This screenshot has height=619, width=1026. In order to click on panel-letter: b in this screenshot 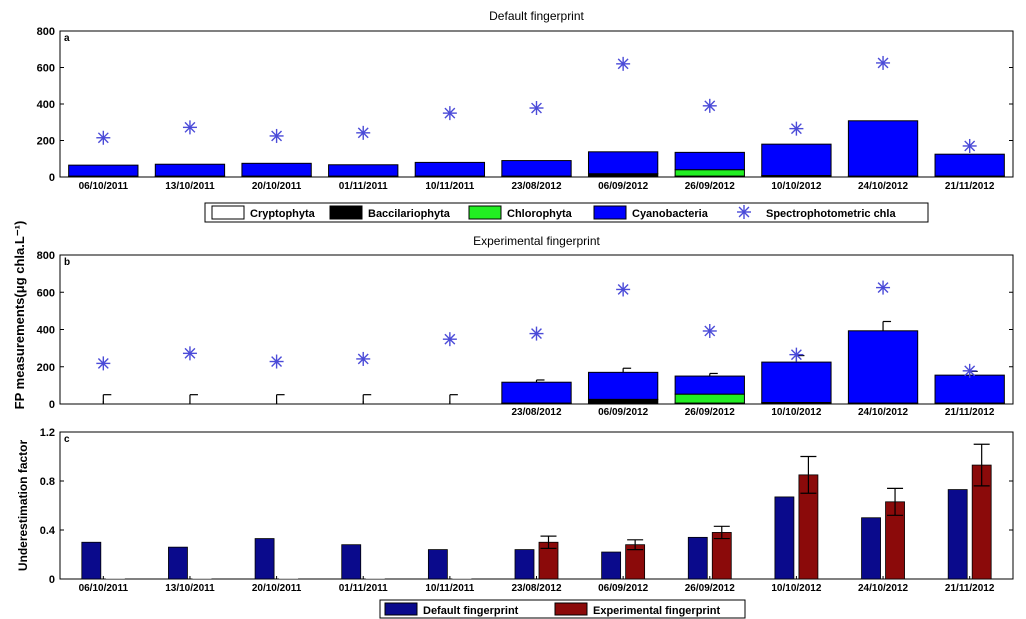, I will do `click(67, 262)`.